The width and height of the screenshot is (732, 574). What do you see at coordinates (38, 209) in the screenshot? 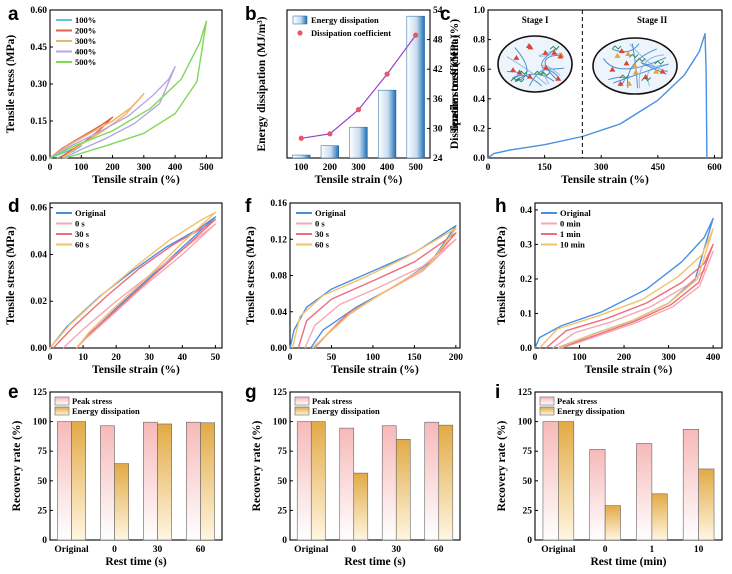
I see `y-tick-label: 0.06` at bounding box center [38, 209].